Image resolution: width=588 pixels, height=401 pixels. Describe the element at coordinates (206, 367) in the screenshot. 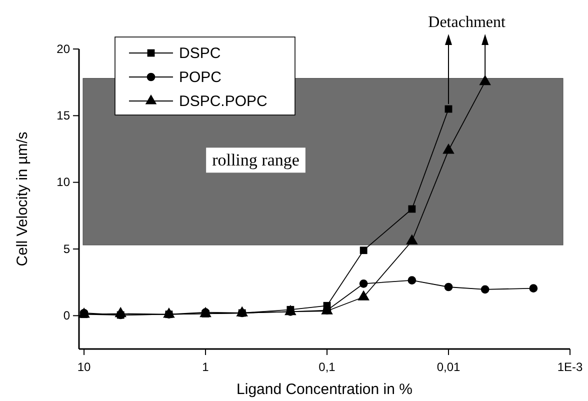

I see `x-tick-label: 1` at that location.